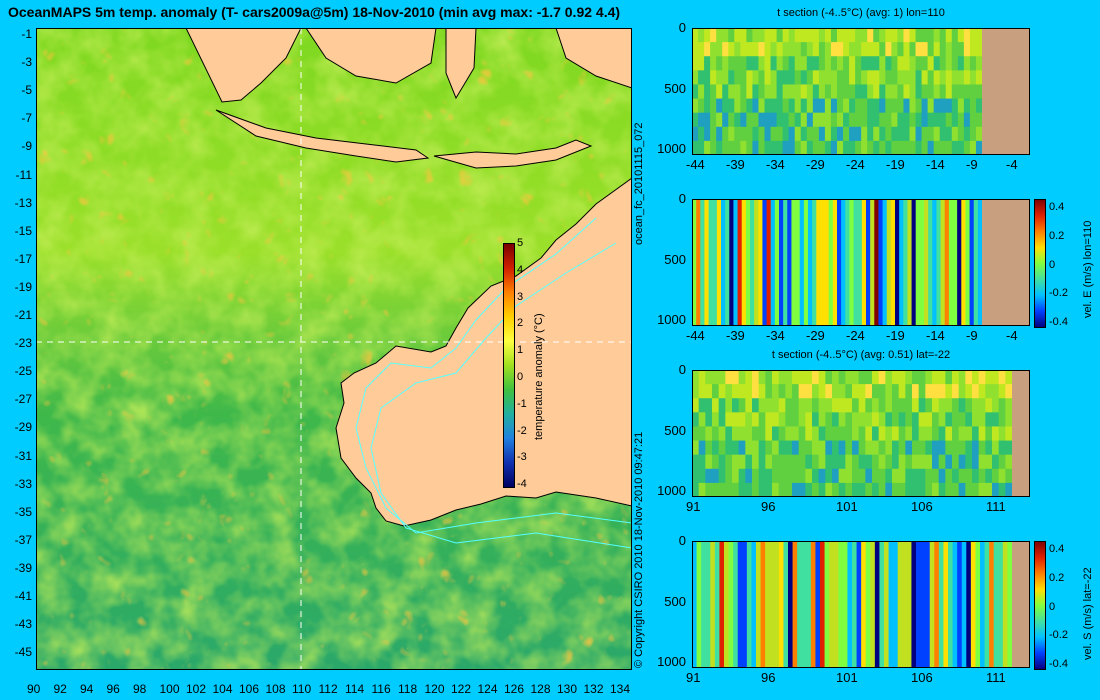 The height and width of the screenshot is (700, 1100). Describe the element at coordinates (23, 596) in the screenshot. I see `map-y-tick-label: -41` at that location.